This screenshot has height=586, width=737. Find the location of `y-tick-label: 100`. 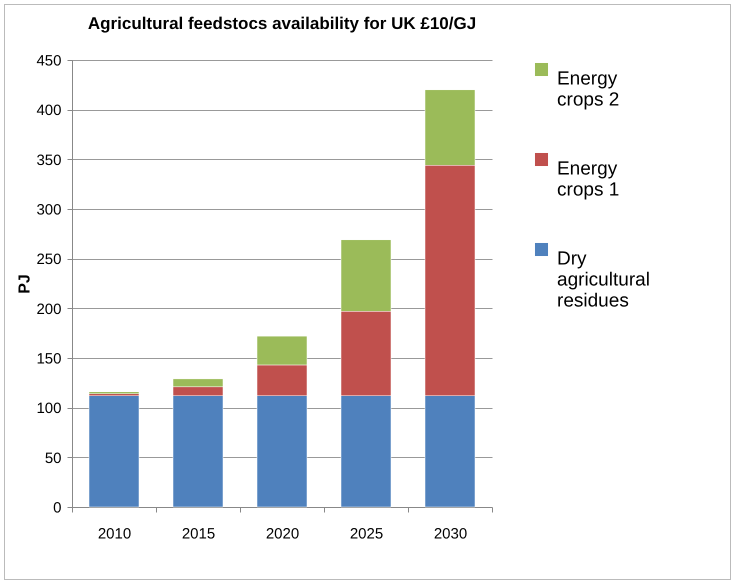

y-tick-label: 100 is located at coordinates (49, 409).